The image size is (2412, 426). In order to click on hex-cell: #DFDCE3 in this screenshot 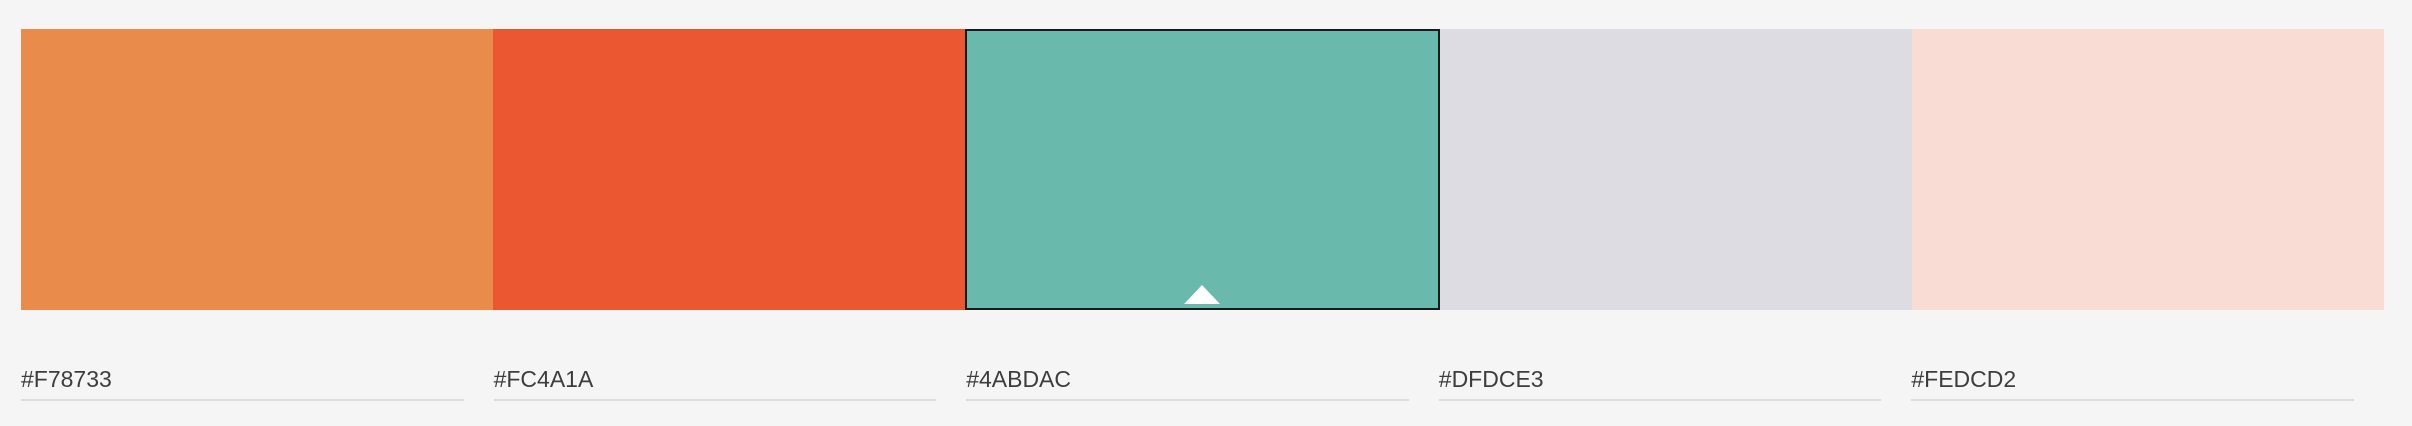, I will do `click(1675, 381)`.